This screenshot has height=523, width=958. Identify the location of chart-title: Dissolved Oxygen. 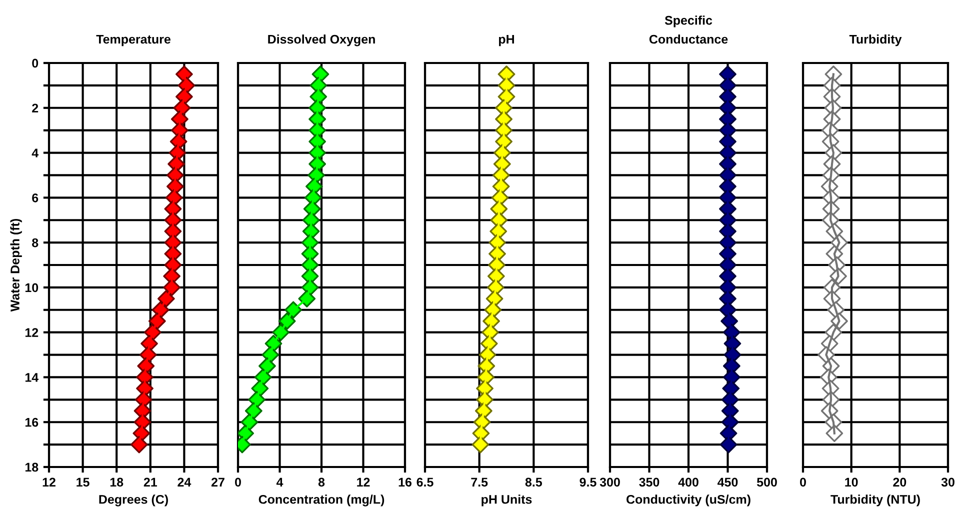
(321, 40).